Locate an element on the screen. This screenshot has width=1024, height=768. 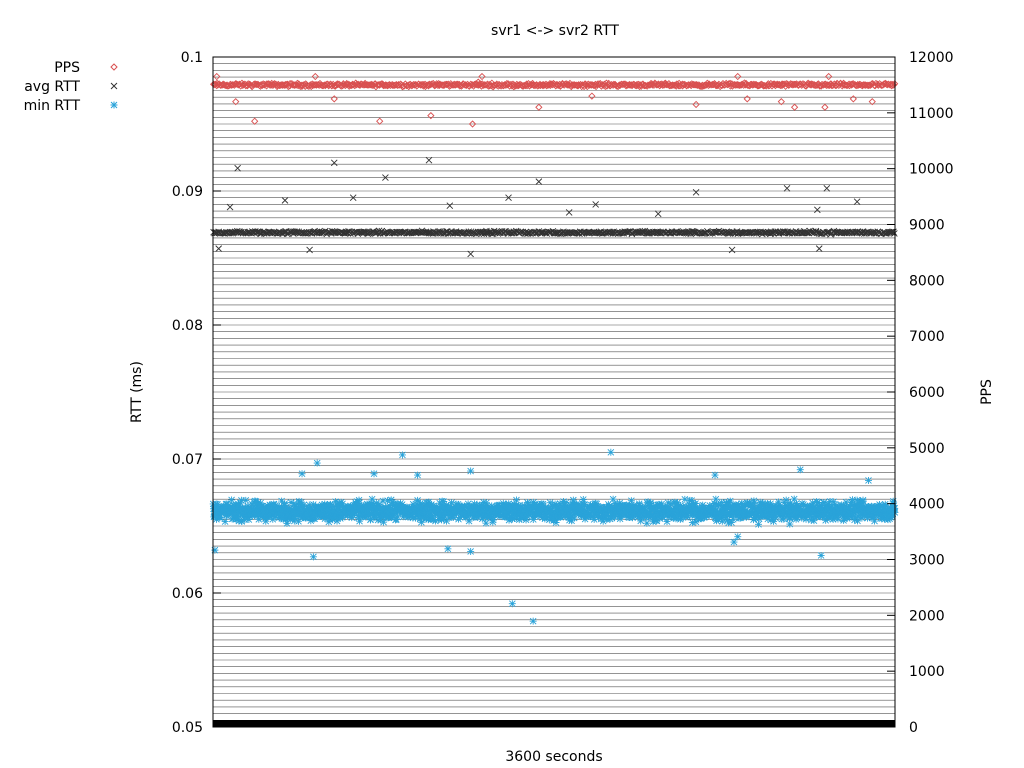
y2-tick-label: 2000 is located at coordinates (927, 616).